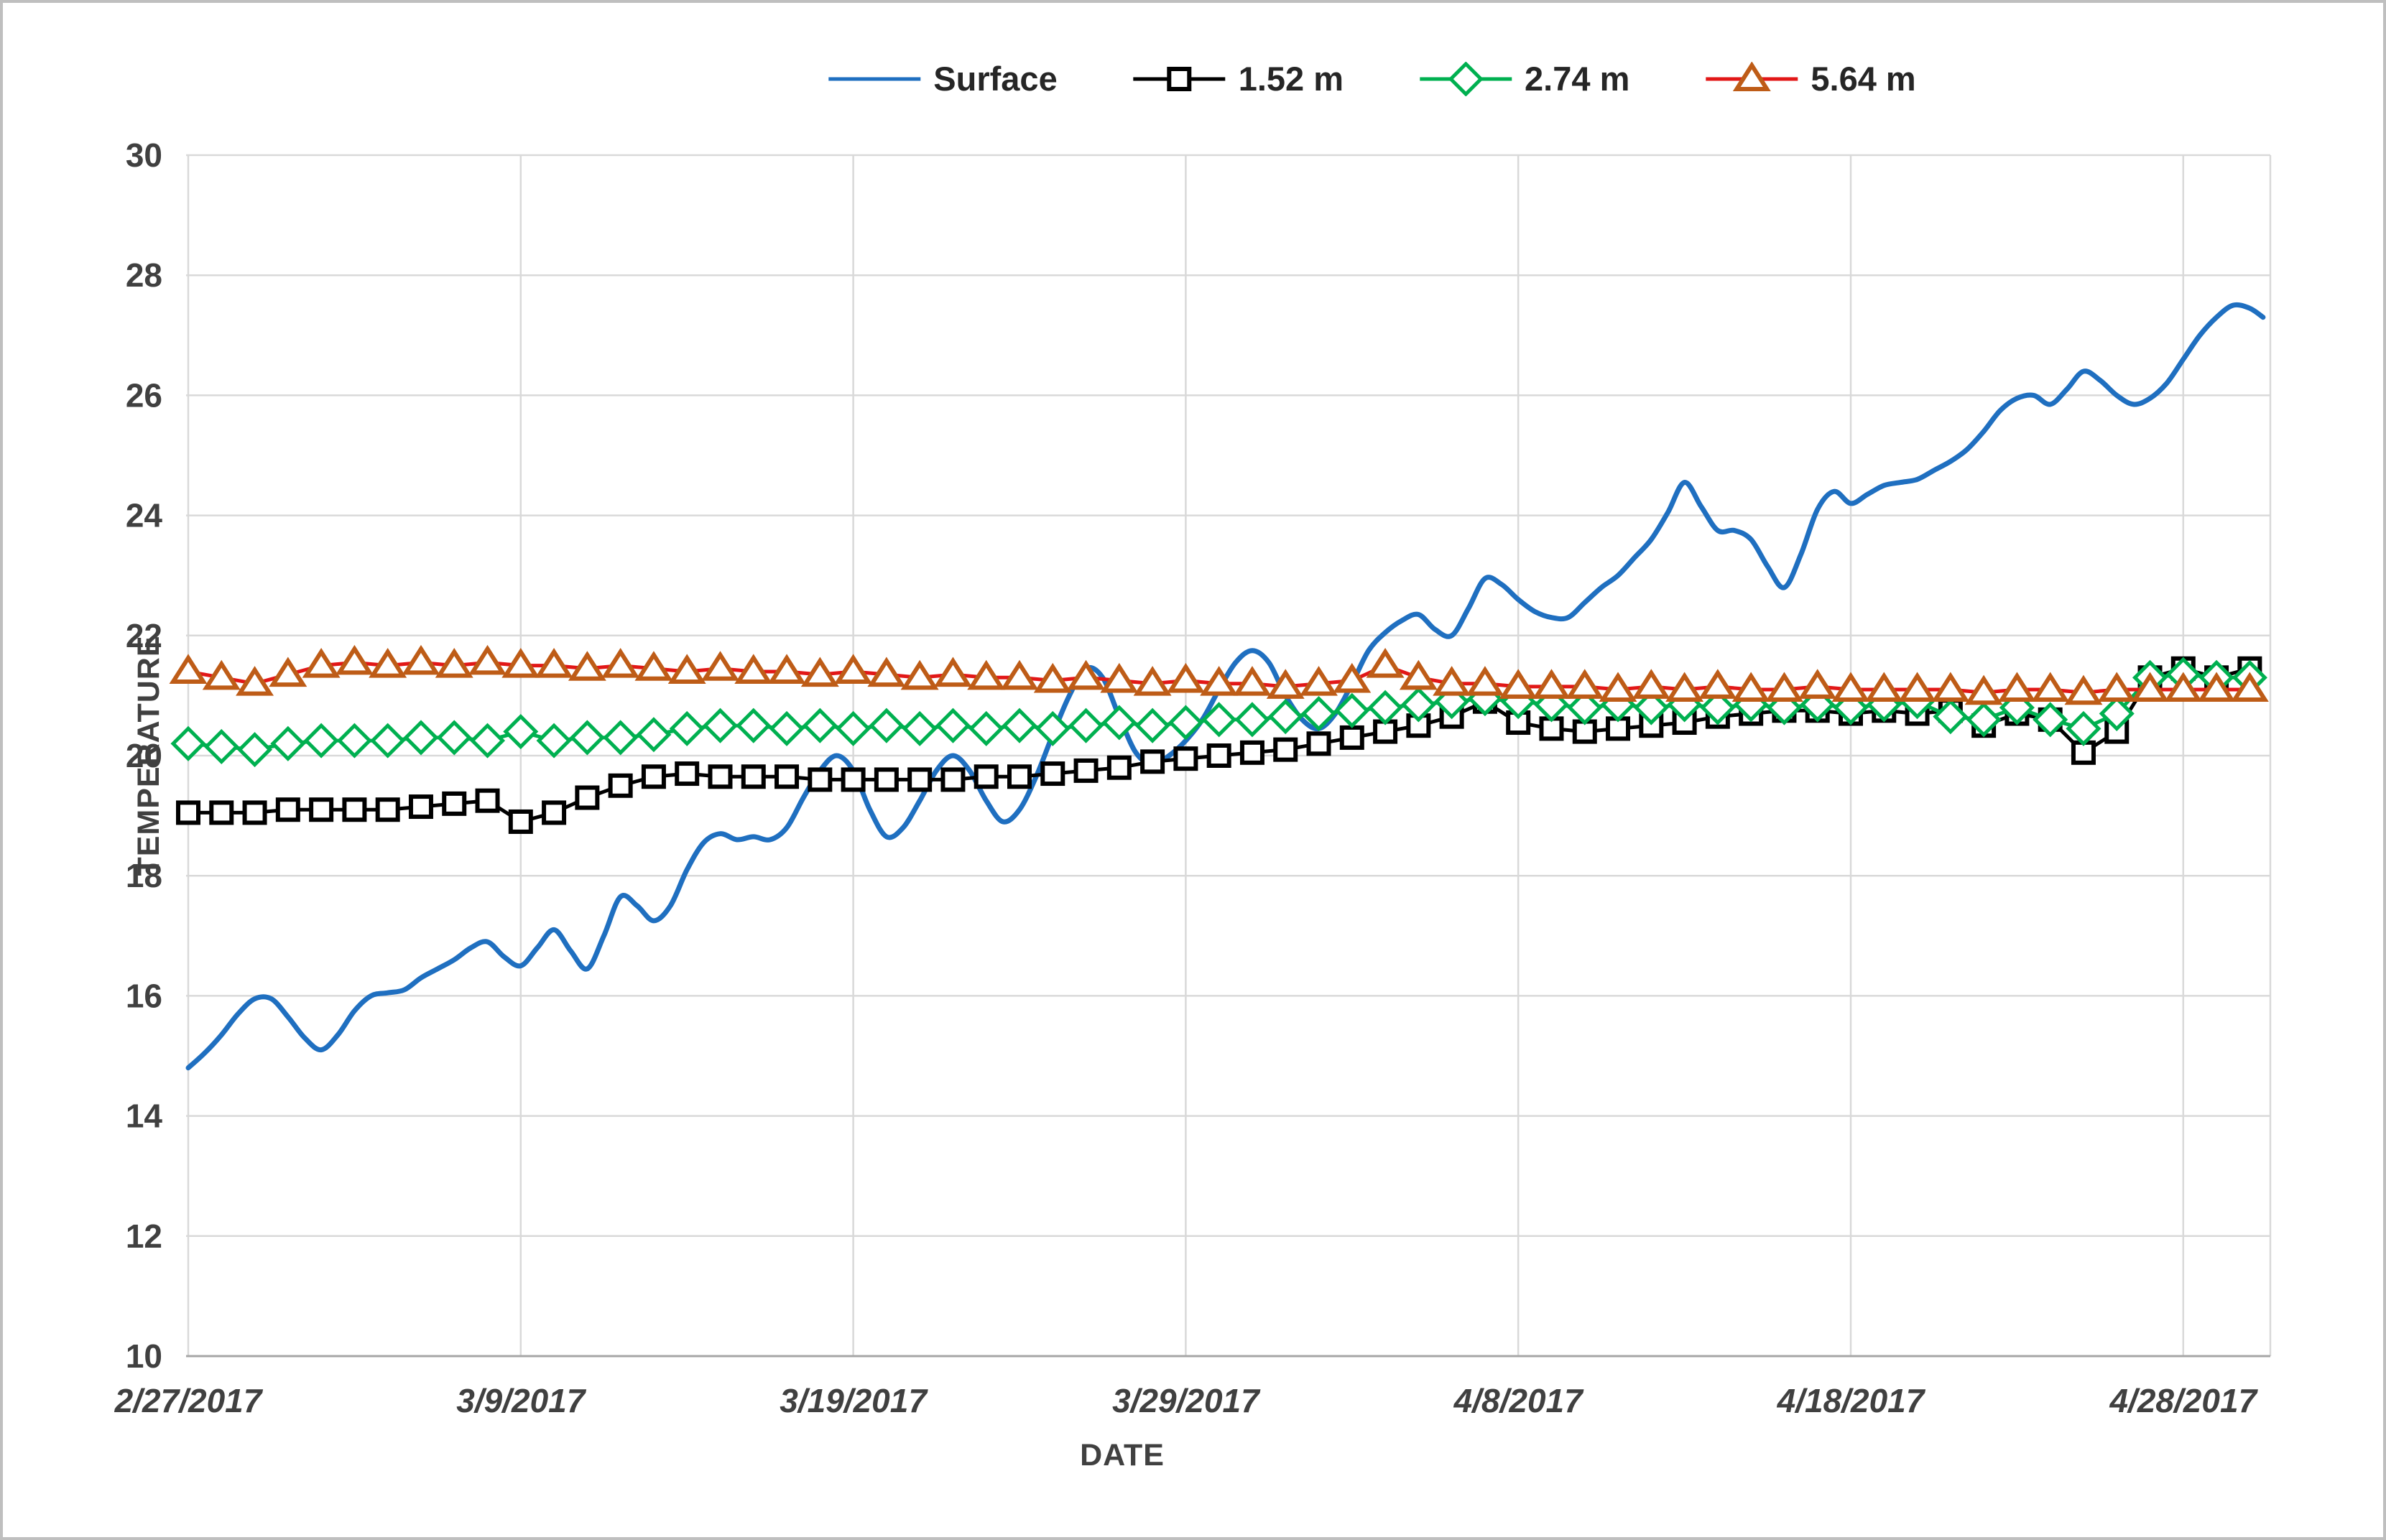 The height and width of the screenshot is (1540, 2386). I want to click on x-tick-label: 4/18/2017, so click(1851, 1400).